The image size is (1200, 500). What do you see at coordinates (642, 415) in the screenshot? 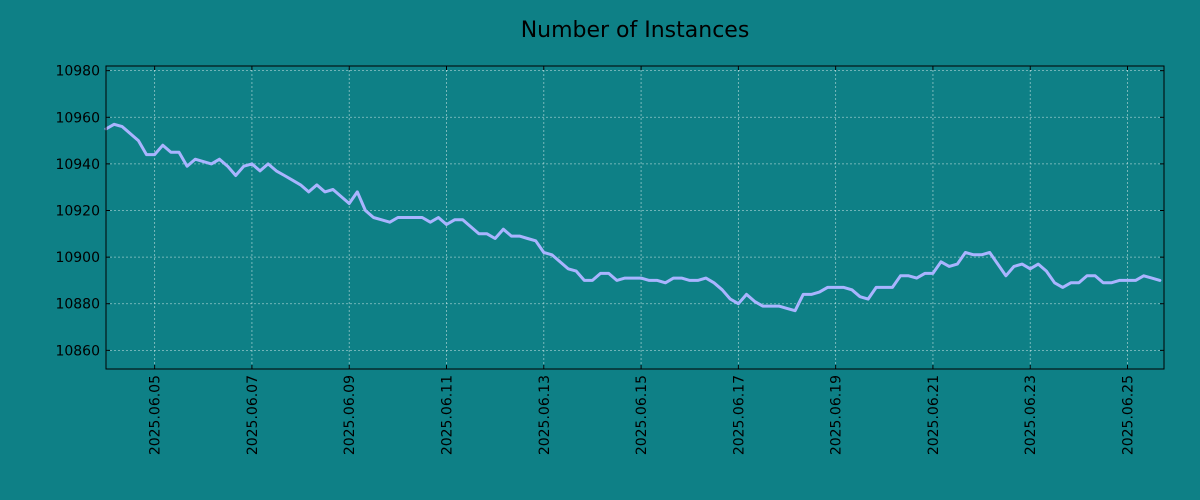
I see `x-tick-label: 2025.06.15` at bounding box center [642, 415].